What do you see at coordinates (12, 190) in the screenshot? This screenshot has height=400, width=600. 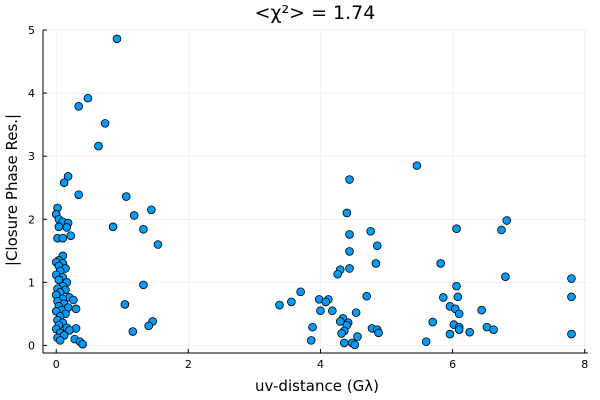 I see `y-axis-label: |Closure Phase Res.|` at bounding box center [12, 190].